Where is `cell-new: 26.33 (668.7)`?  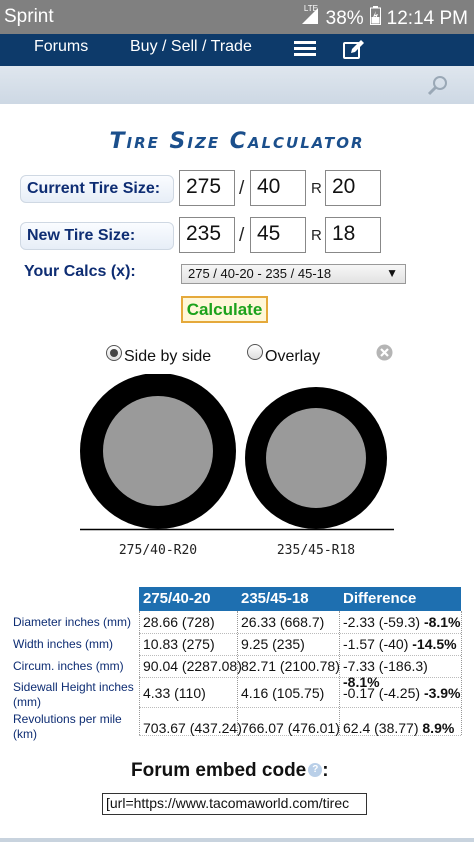
cell-new: 26.33 (668.7) is located at coordinates (283, 622).